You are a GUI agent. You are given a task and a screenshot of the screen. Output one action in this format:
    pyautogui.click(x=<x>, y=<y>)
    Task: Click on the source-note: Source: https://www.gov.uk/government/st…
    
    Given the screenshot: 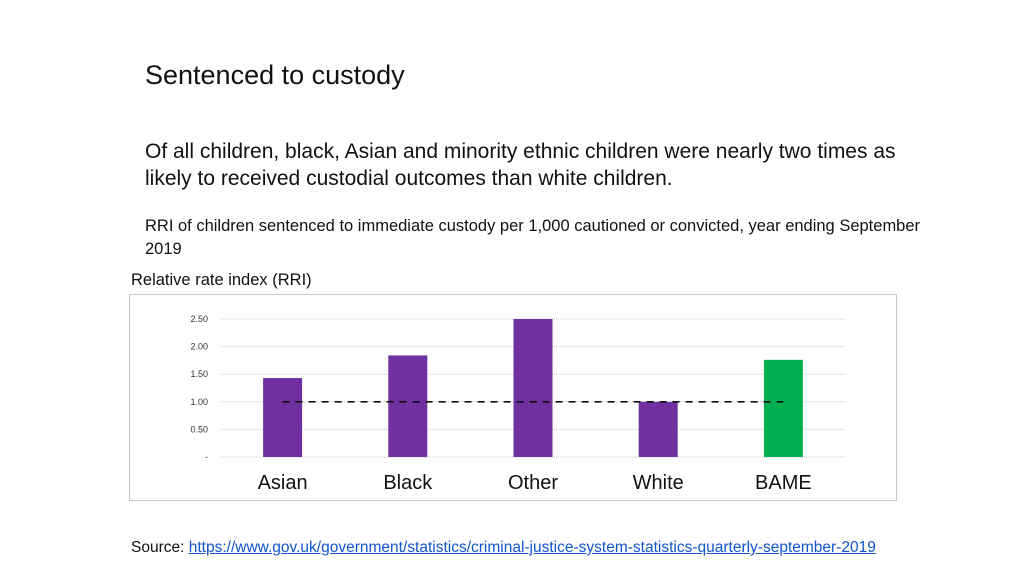 What is the action you would take?
    pyautogui.click(x=503, y=548)
    